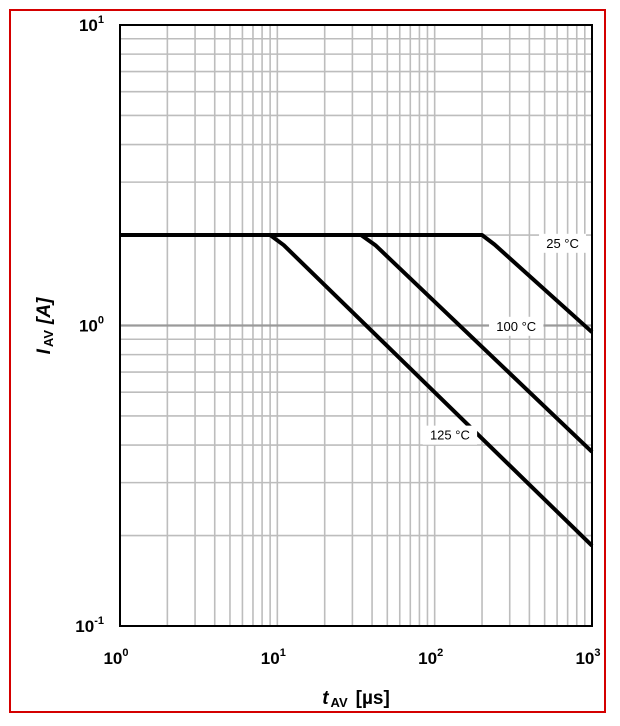  I want to click on x-tick-label-1: 10¹, so click(273, 657).